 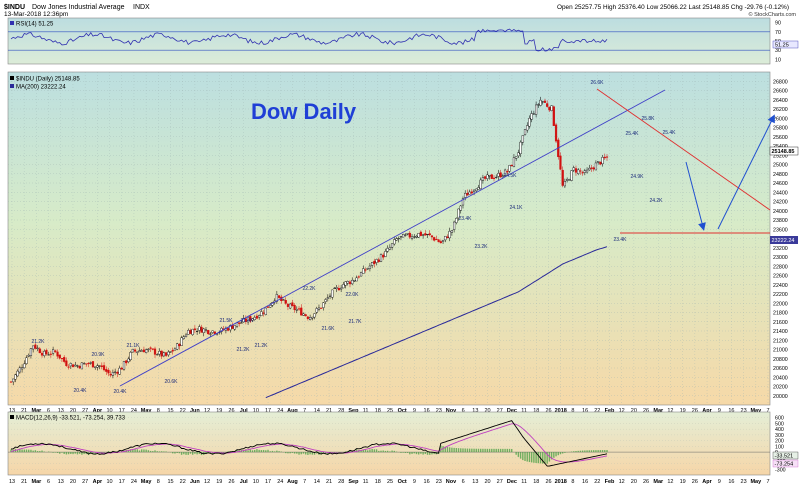 I want to click on macd-tag-1: -33.521, so click(x=784, y=457).